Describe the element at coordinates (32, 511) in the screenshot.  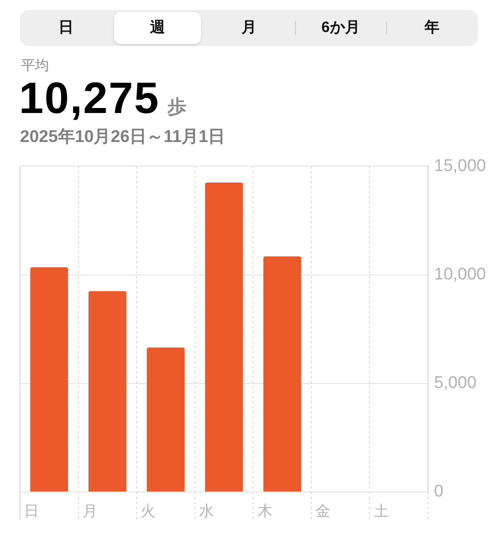
I see `x-tick-label: 日` at that location.